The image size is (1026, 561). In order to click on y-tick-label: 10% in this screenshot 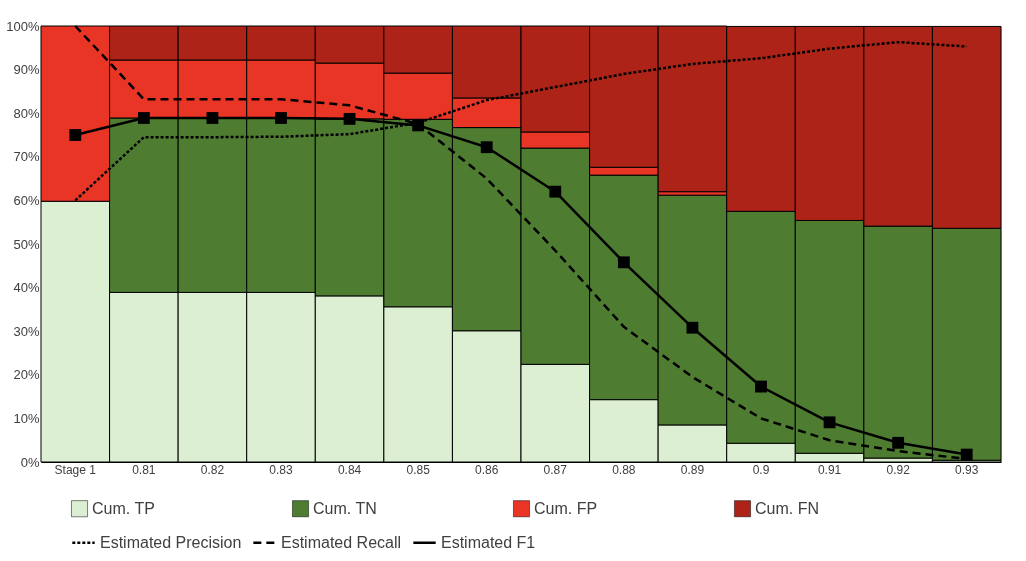, I will do `click(26, 418)`.